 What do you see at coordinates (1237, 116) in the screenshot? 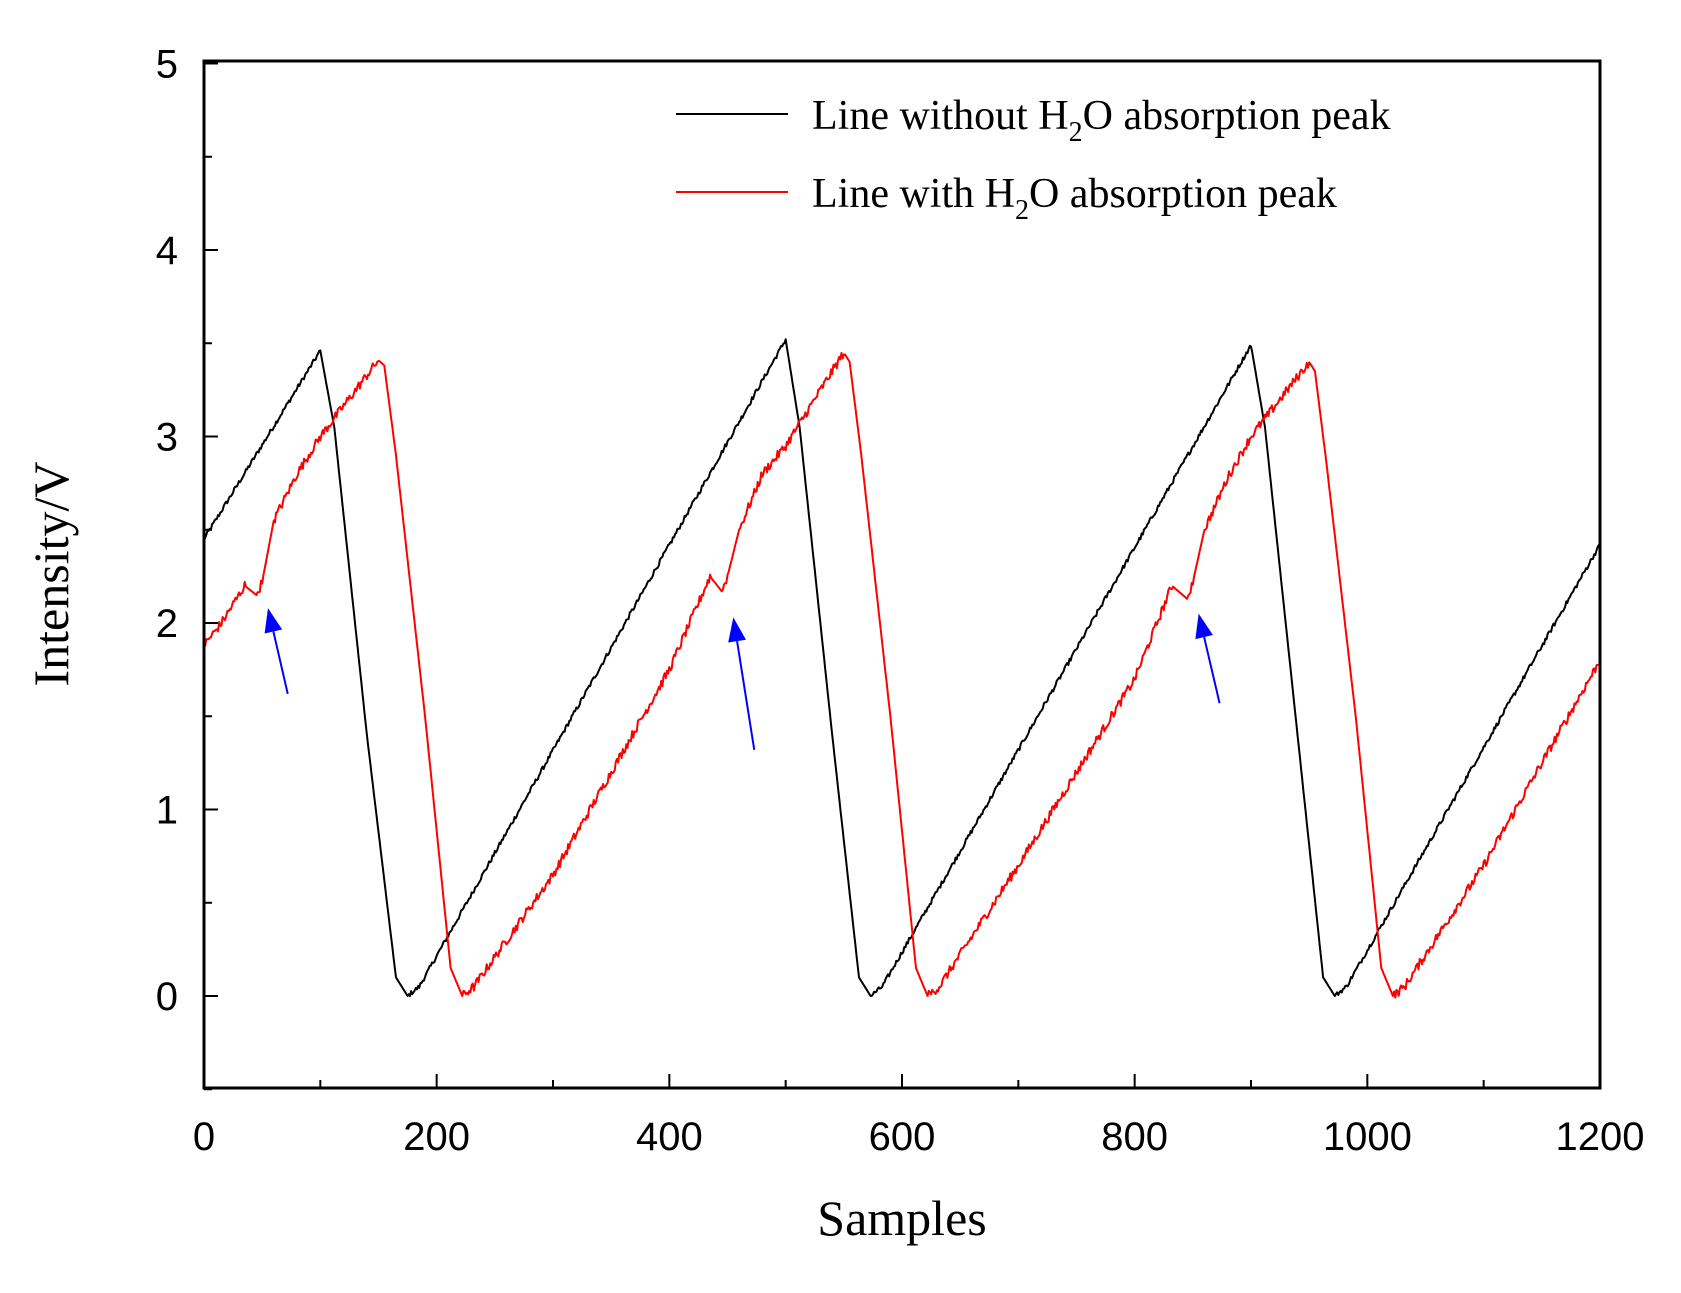
I see `legend-label-without-suffix: O absorption peak` at bounding box center [1237, 116].